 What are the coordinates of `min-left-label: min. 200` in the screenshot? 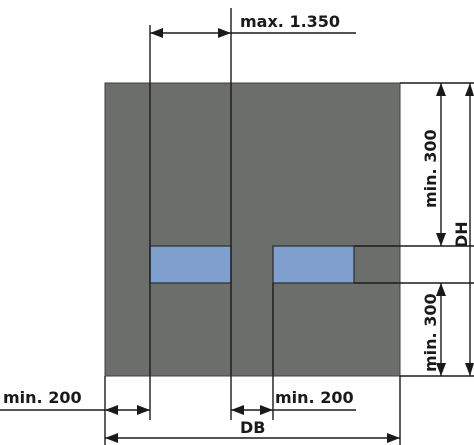 It's located at (42, 397).